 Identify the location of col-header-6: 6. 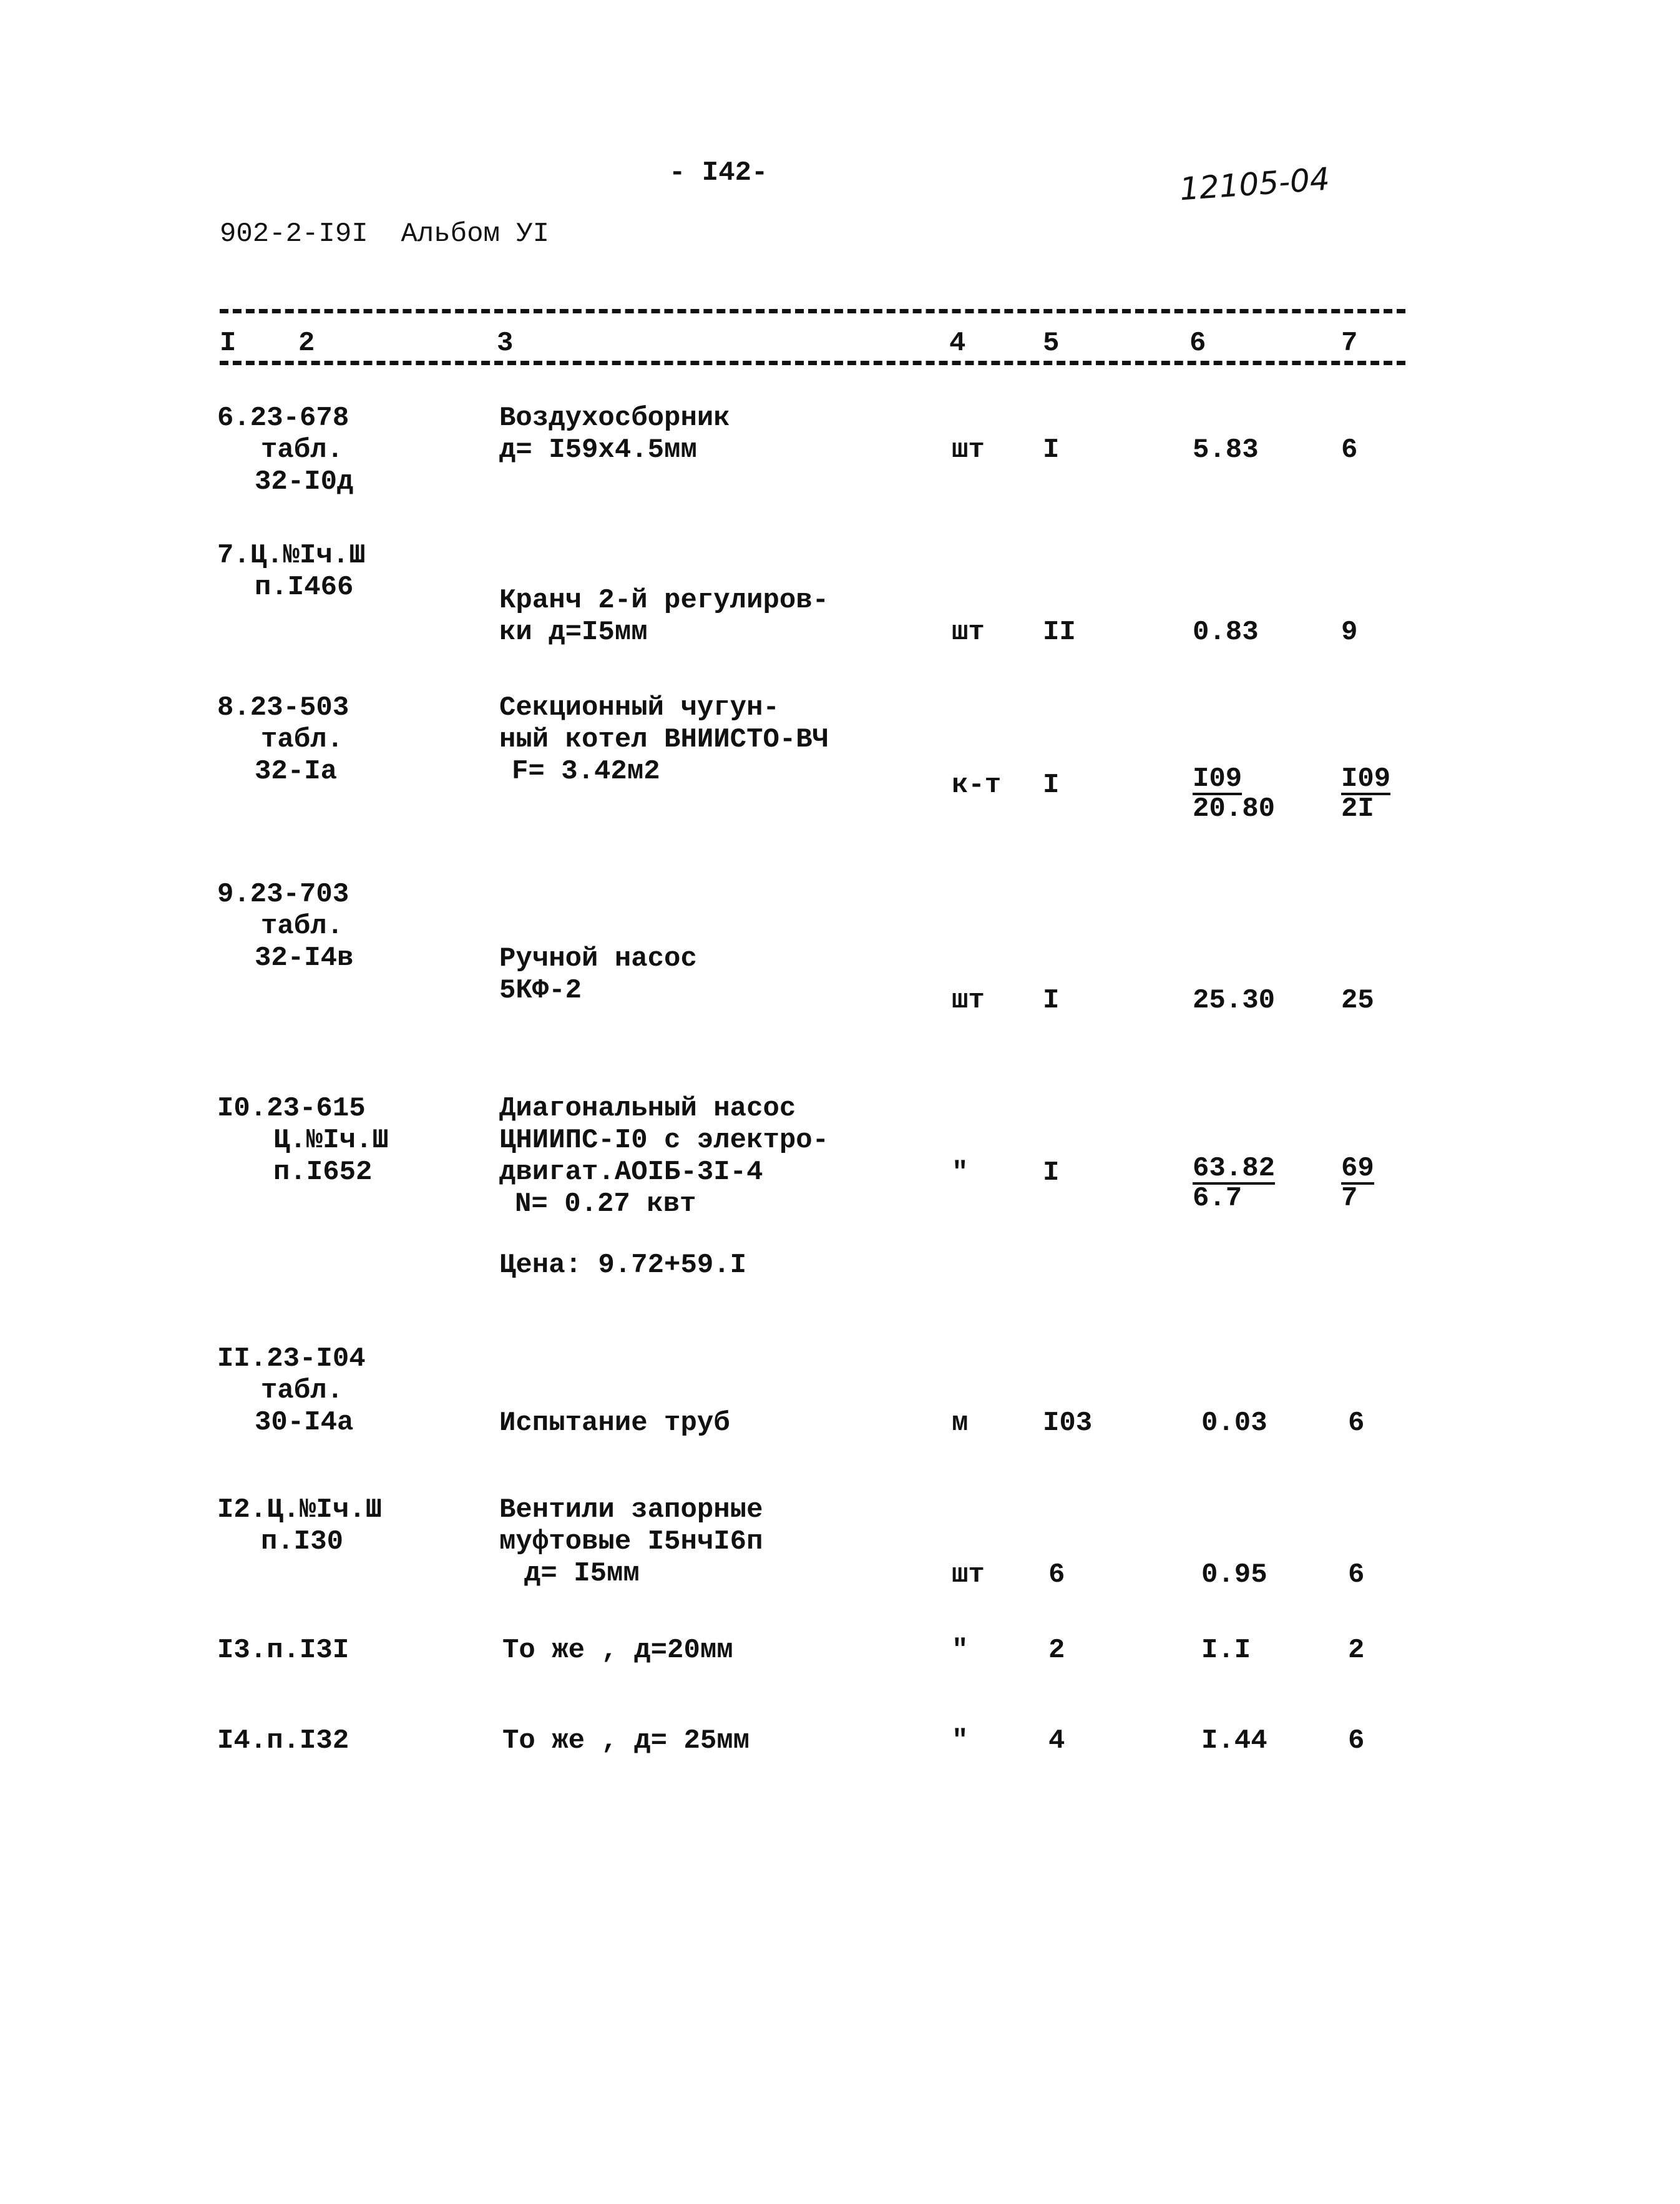
(1197, 343).